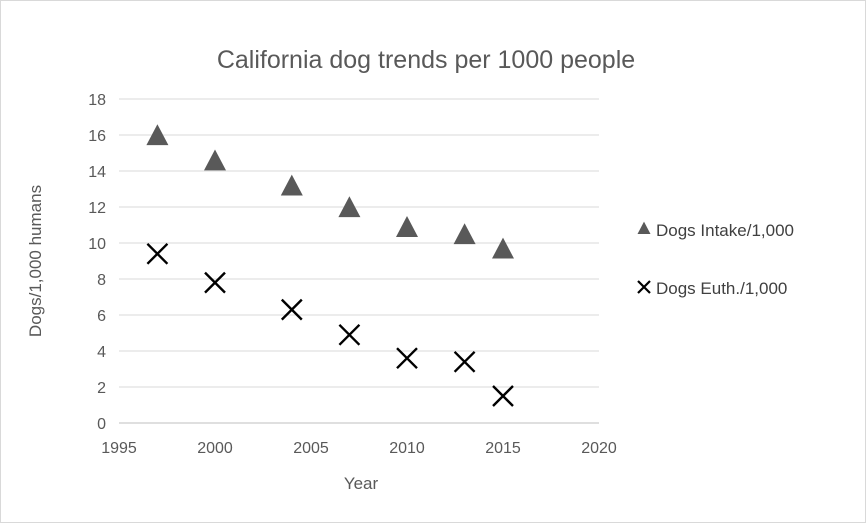 This screenshot has height=524, width=866. Describe the element at coordinates (503, 448) in the screenshot. I see `x-tick-label: 2015` at that location.